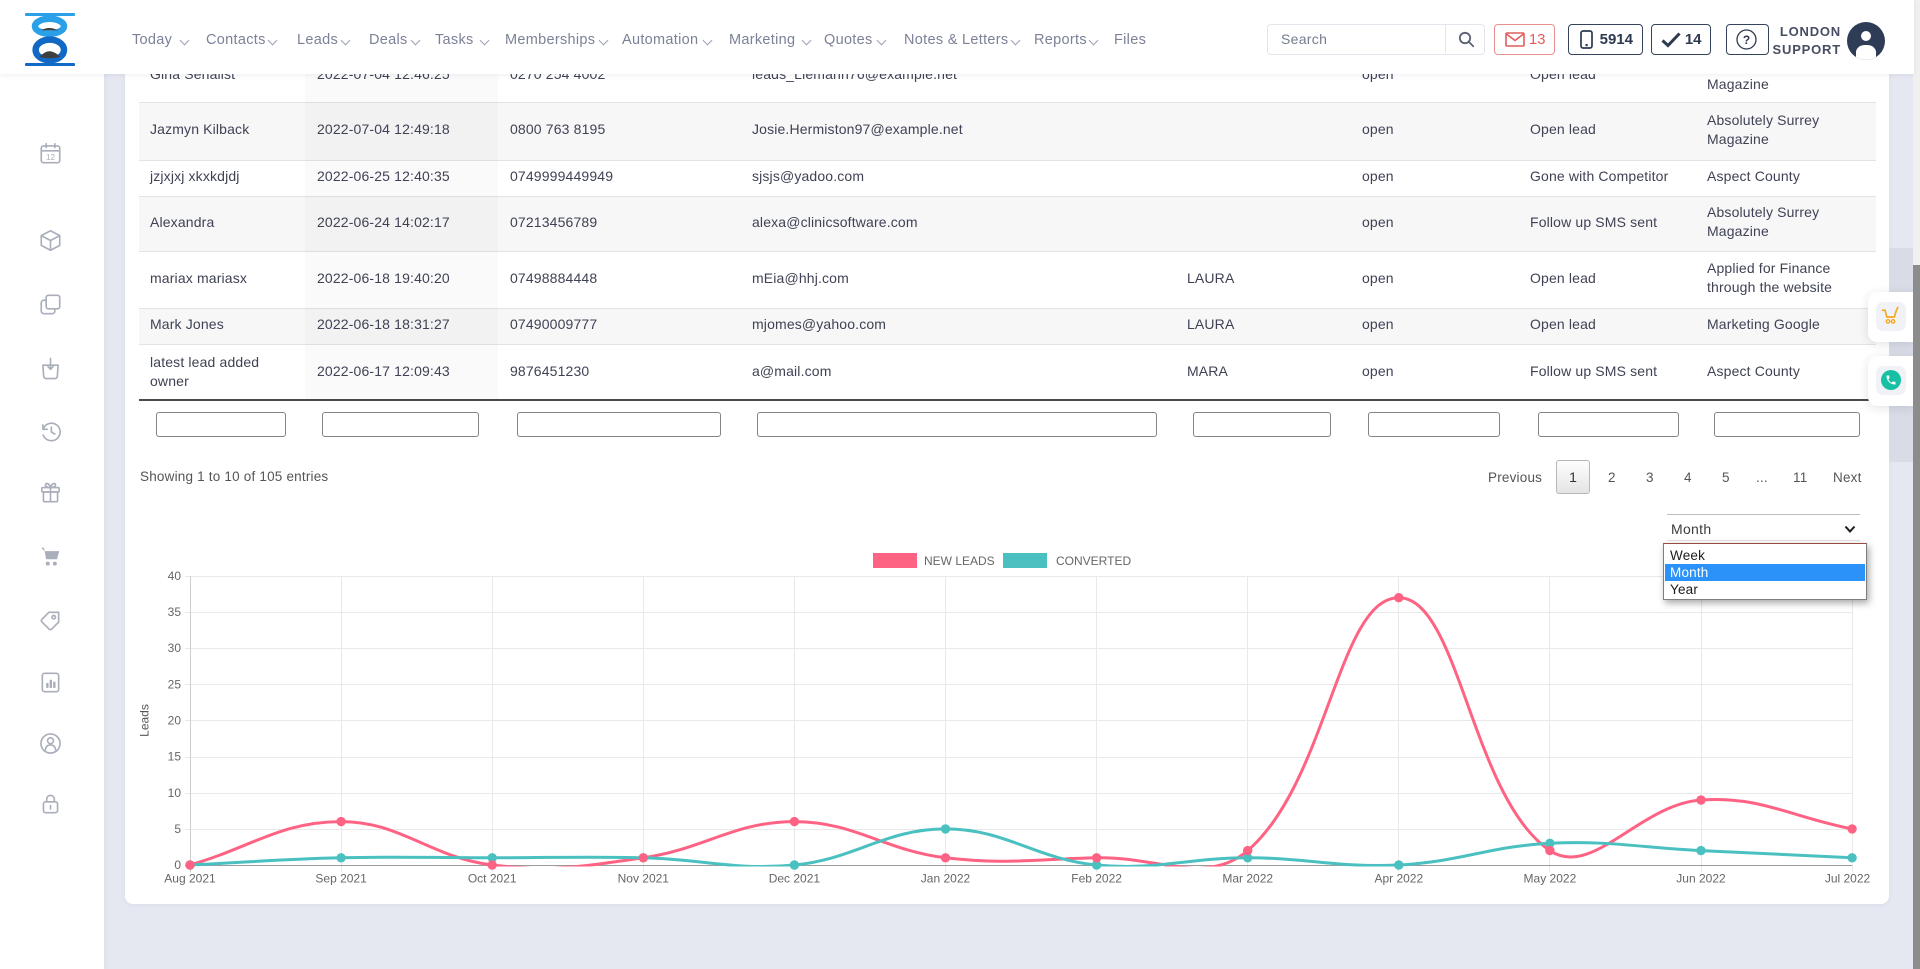  What do you see at coordinates (175, 684) in the screenshot?
I see `svg-text: 25` at bounding box center [175, 684].